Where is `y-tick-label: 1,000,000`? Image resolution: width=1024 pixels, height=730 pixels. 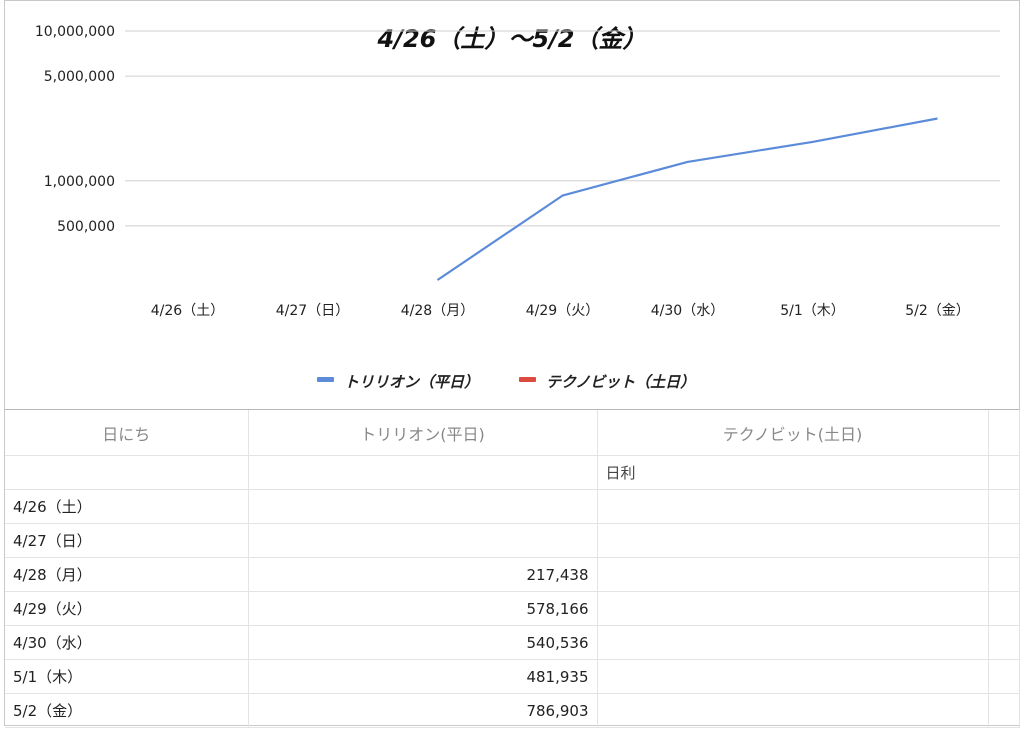
y-tick-label: 1,000,000 is located at coordinates (79, 182).